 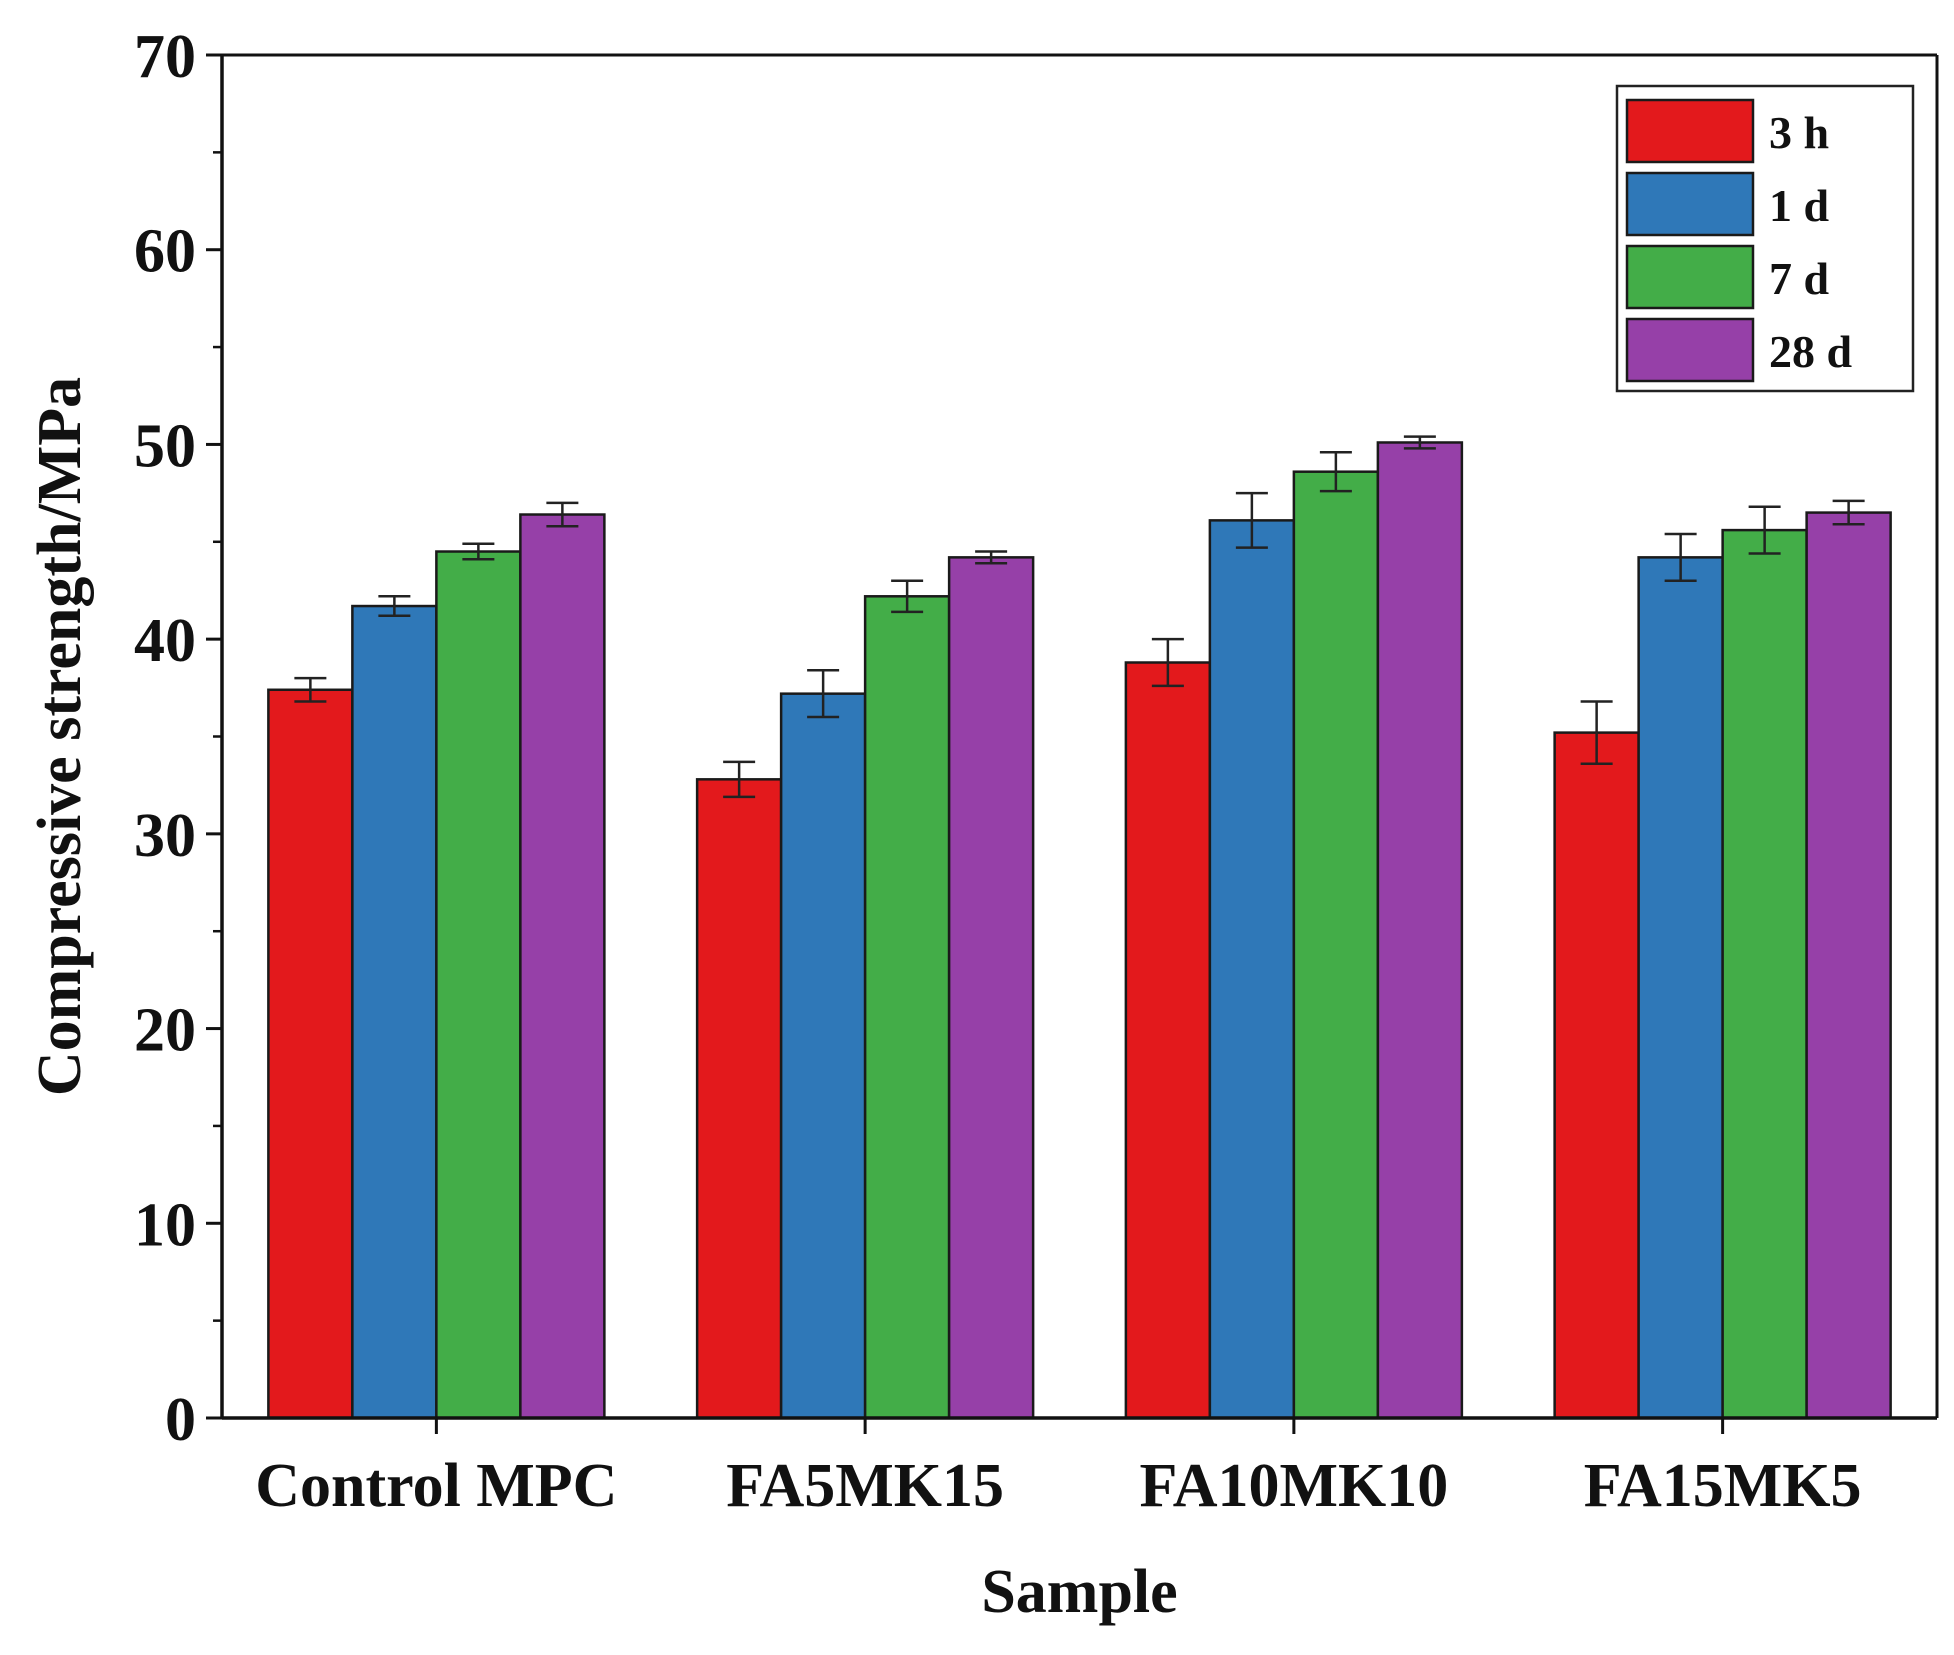 What do you see at coordinates (60, 736) in the screenshot?
I see `y-axis-title: Compressive strength/MPa` at bounding box center [60, 736].